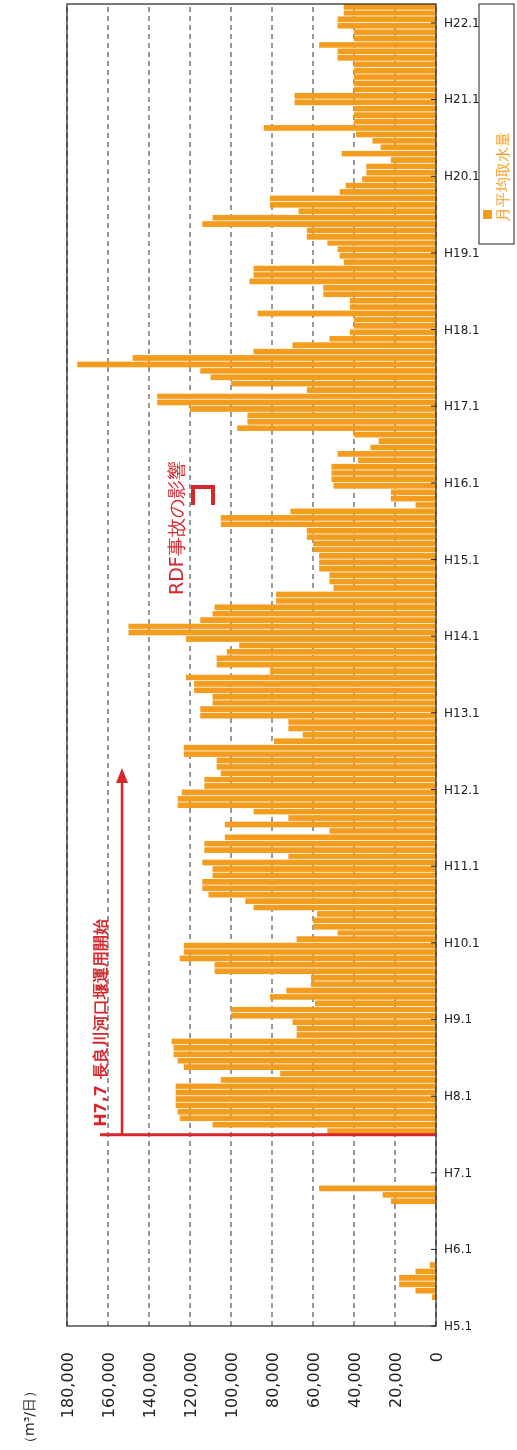 The image size is (517, 1450). I want to click on y-tick-label: H15.1, so click(462, 559).